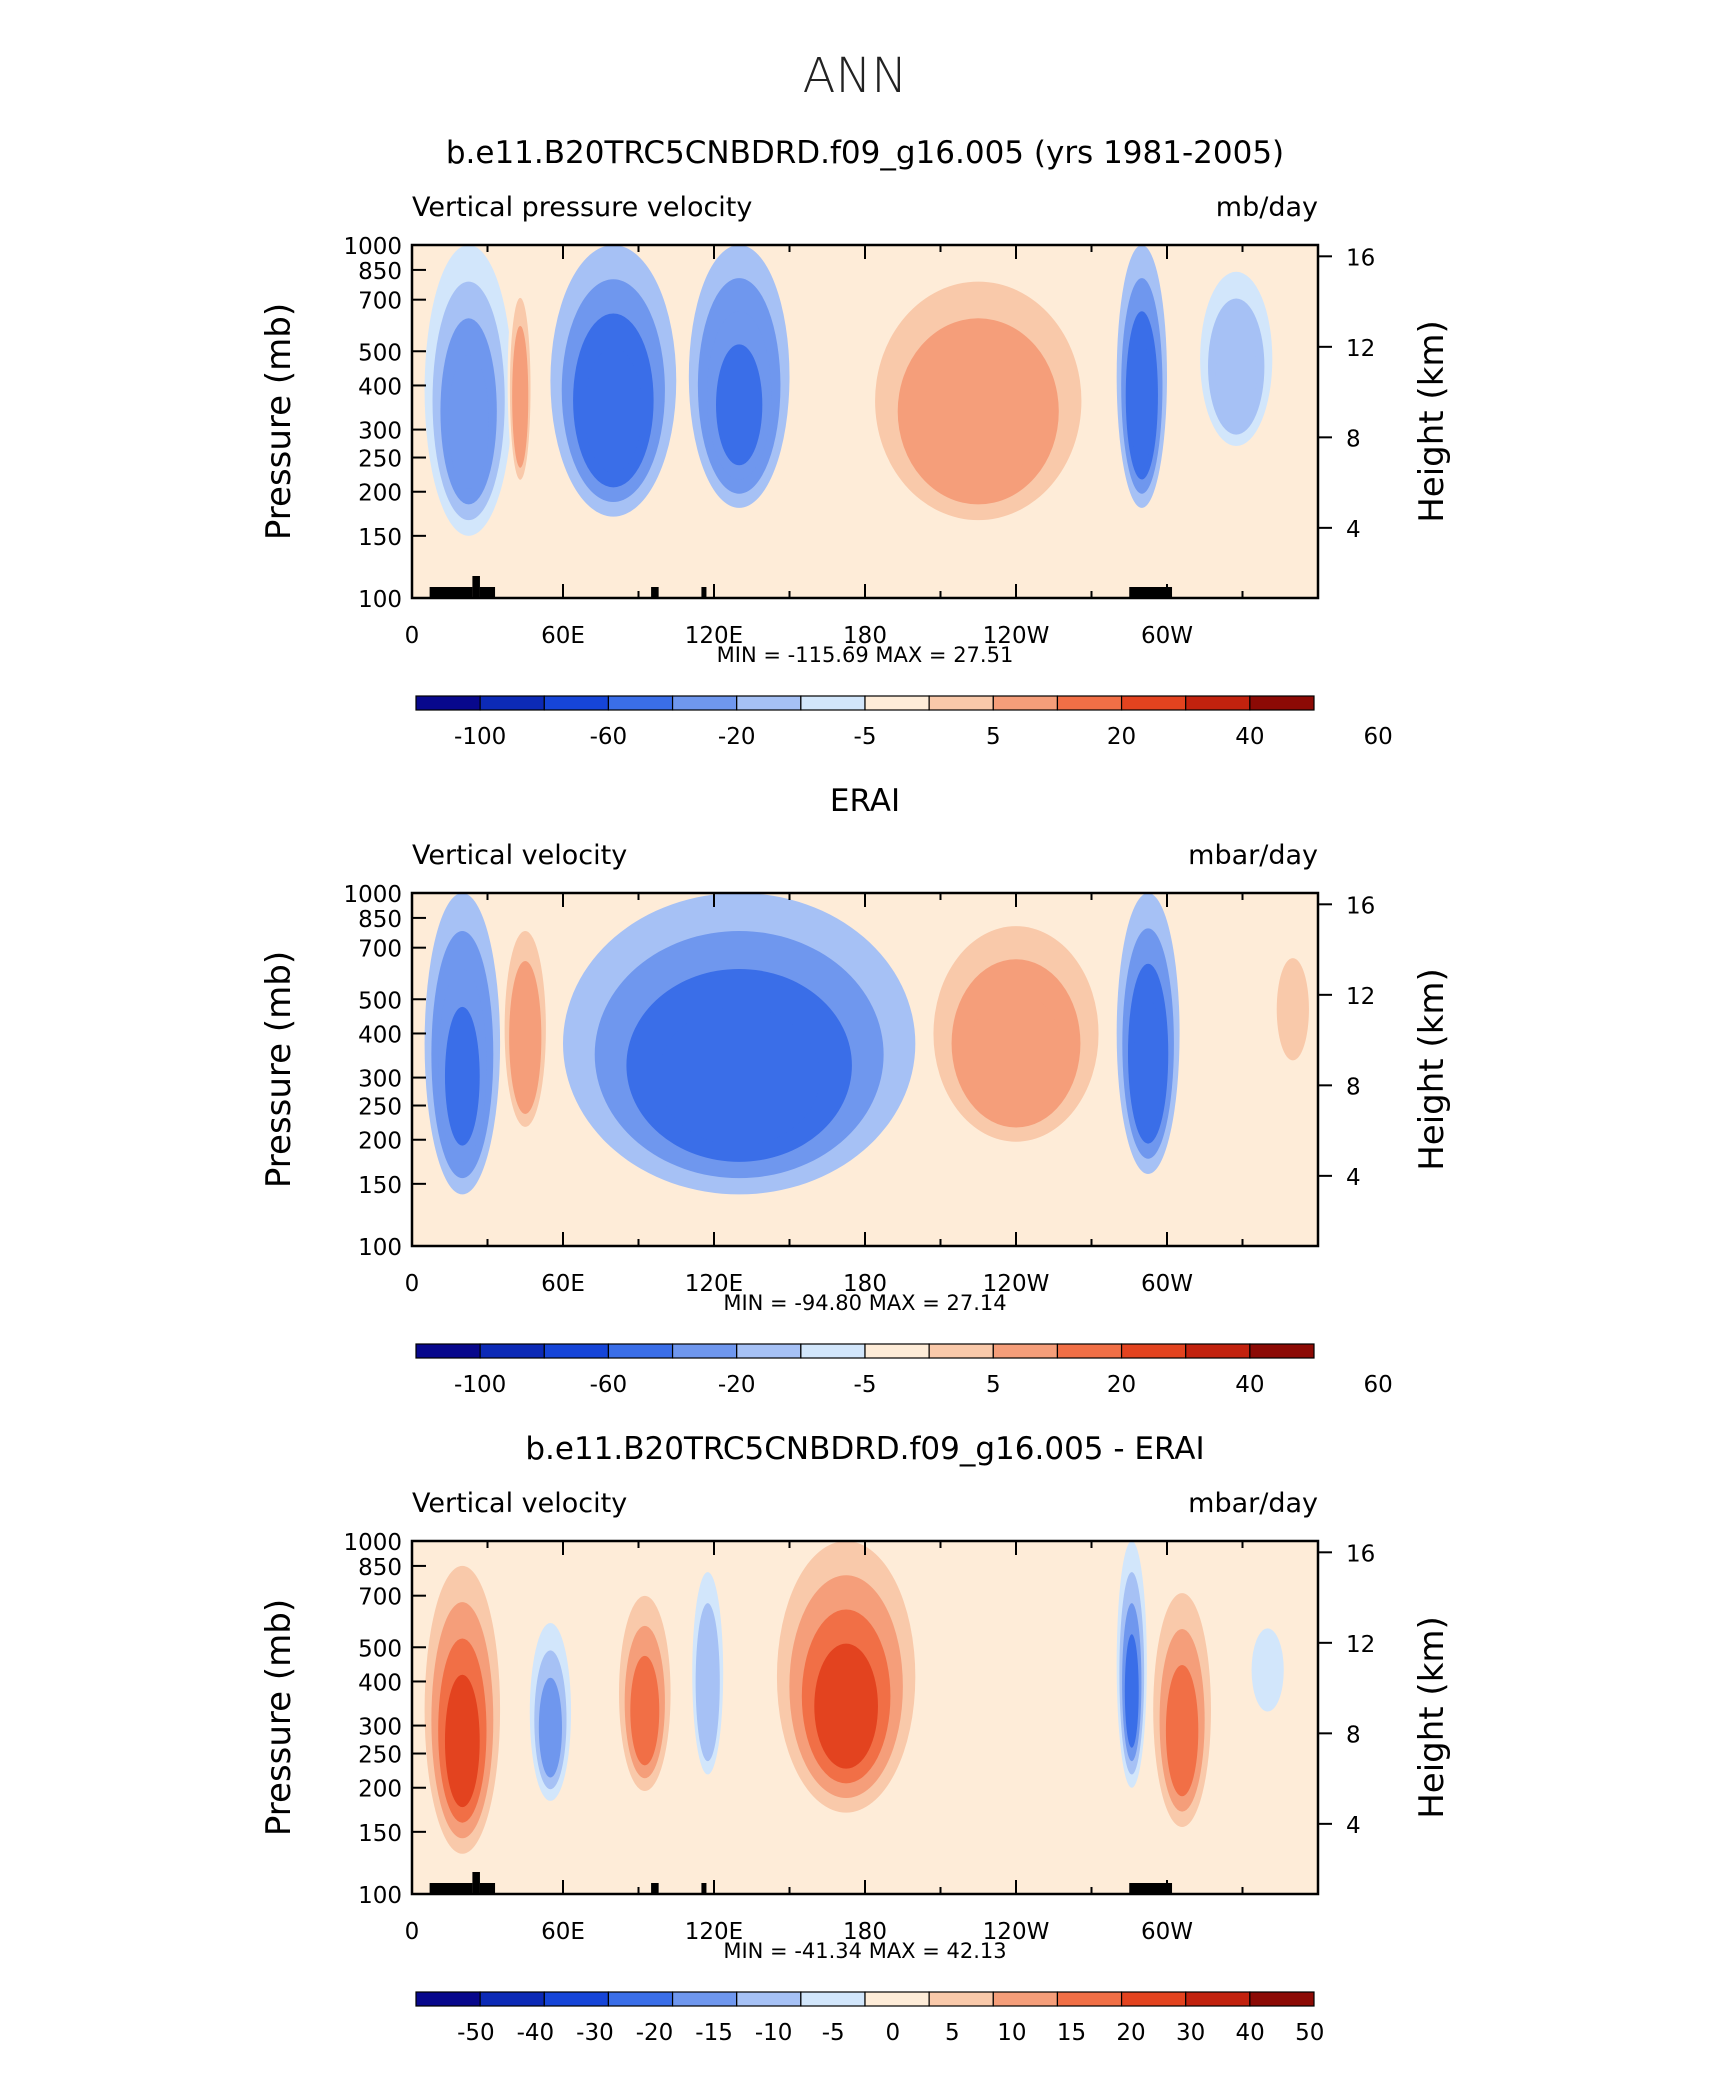 The width and height of the screenshot is (1710, 2074). I want to click on colorbar-label: 50, so click(1309, 2033).